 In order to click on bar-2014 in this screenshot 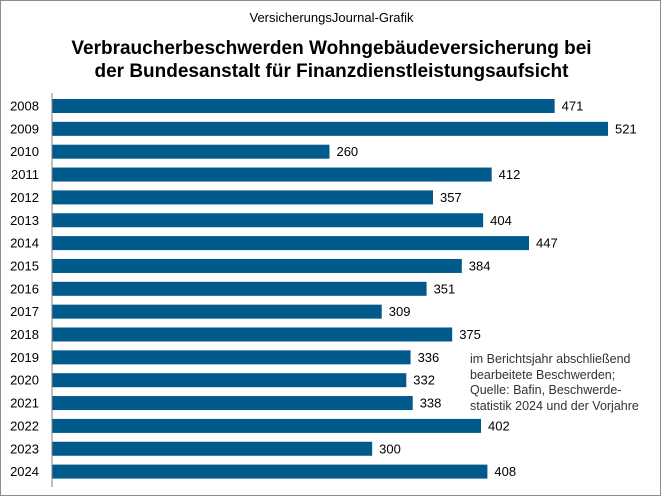, I will do `click(291, 243)`.